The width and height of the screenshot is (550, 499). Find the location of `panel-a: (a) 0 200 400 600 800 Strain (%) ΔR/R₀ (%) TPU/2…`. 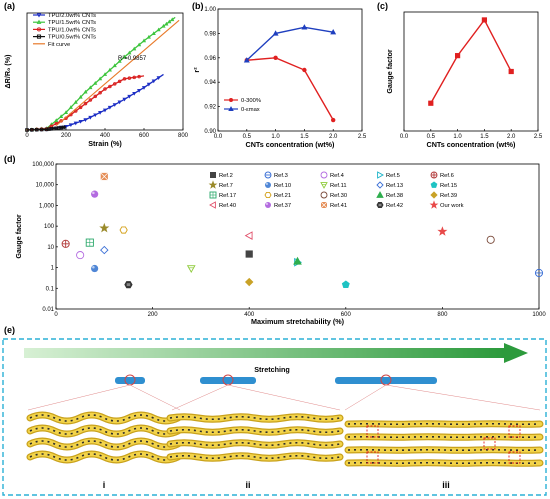

panel-a: (a) 0 200 400 600 800 Strain (%) ΔR/R₀ (%) TPU/2… is located at coordinates (96, 74).